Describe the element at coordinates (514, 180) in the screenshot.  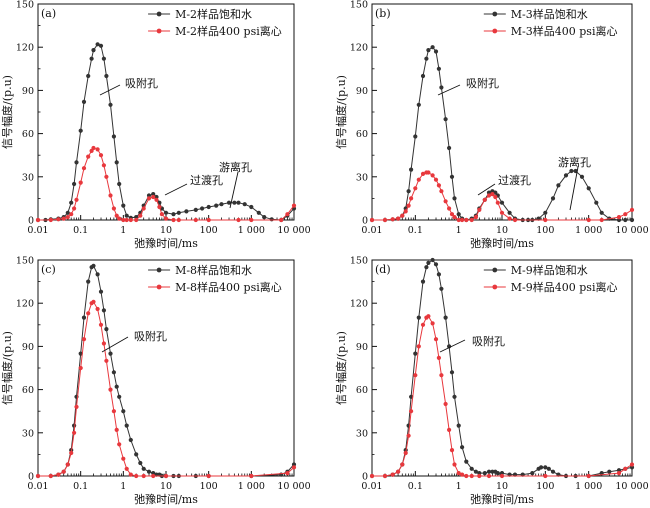
I see `annotation-label: 过渡孔` at that location.